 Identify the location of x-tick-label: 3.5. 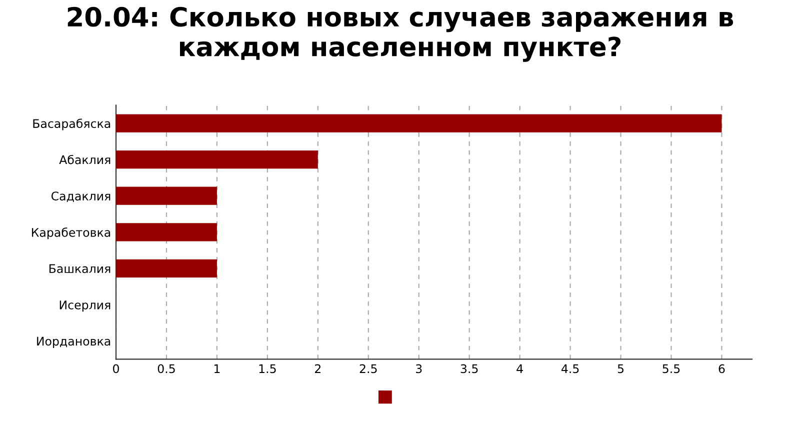
(469, 369).